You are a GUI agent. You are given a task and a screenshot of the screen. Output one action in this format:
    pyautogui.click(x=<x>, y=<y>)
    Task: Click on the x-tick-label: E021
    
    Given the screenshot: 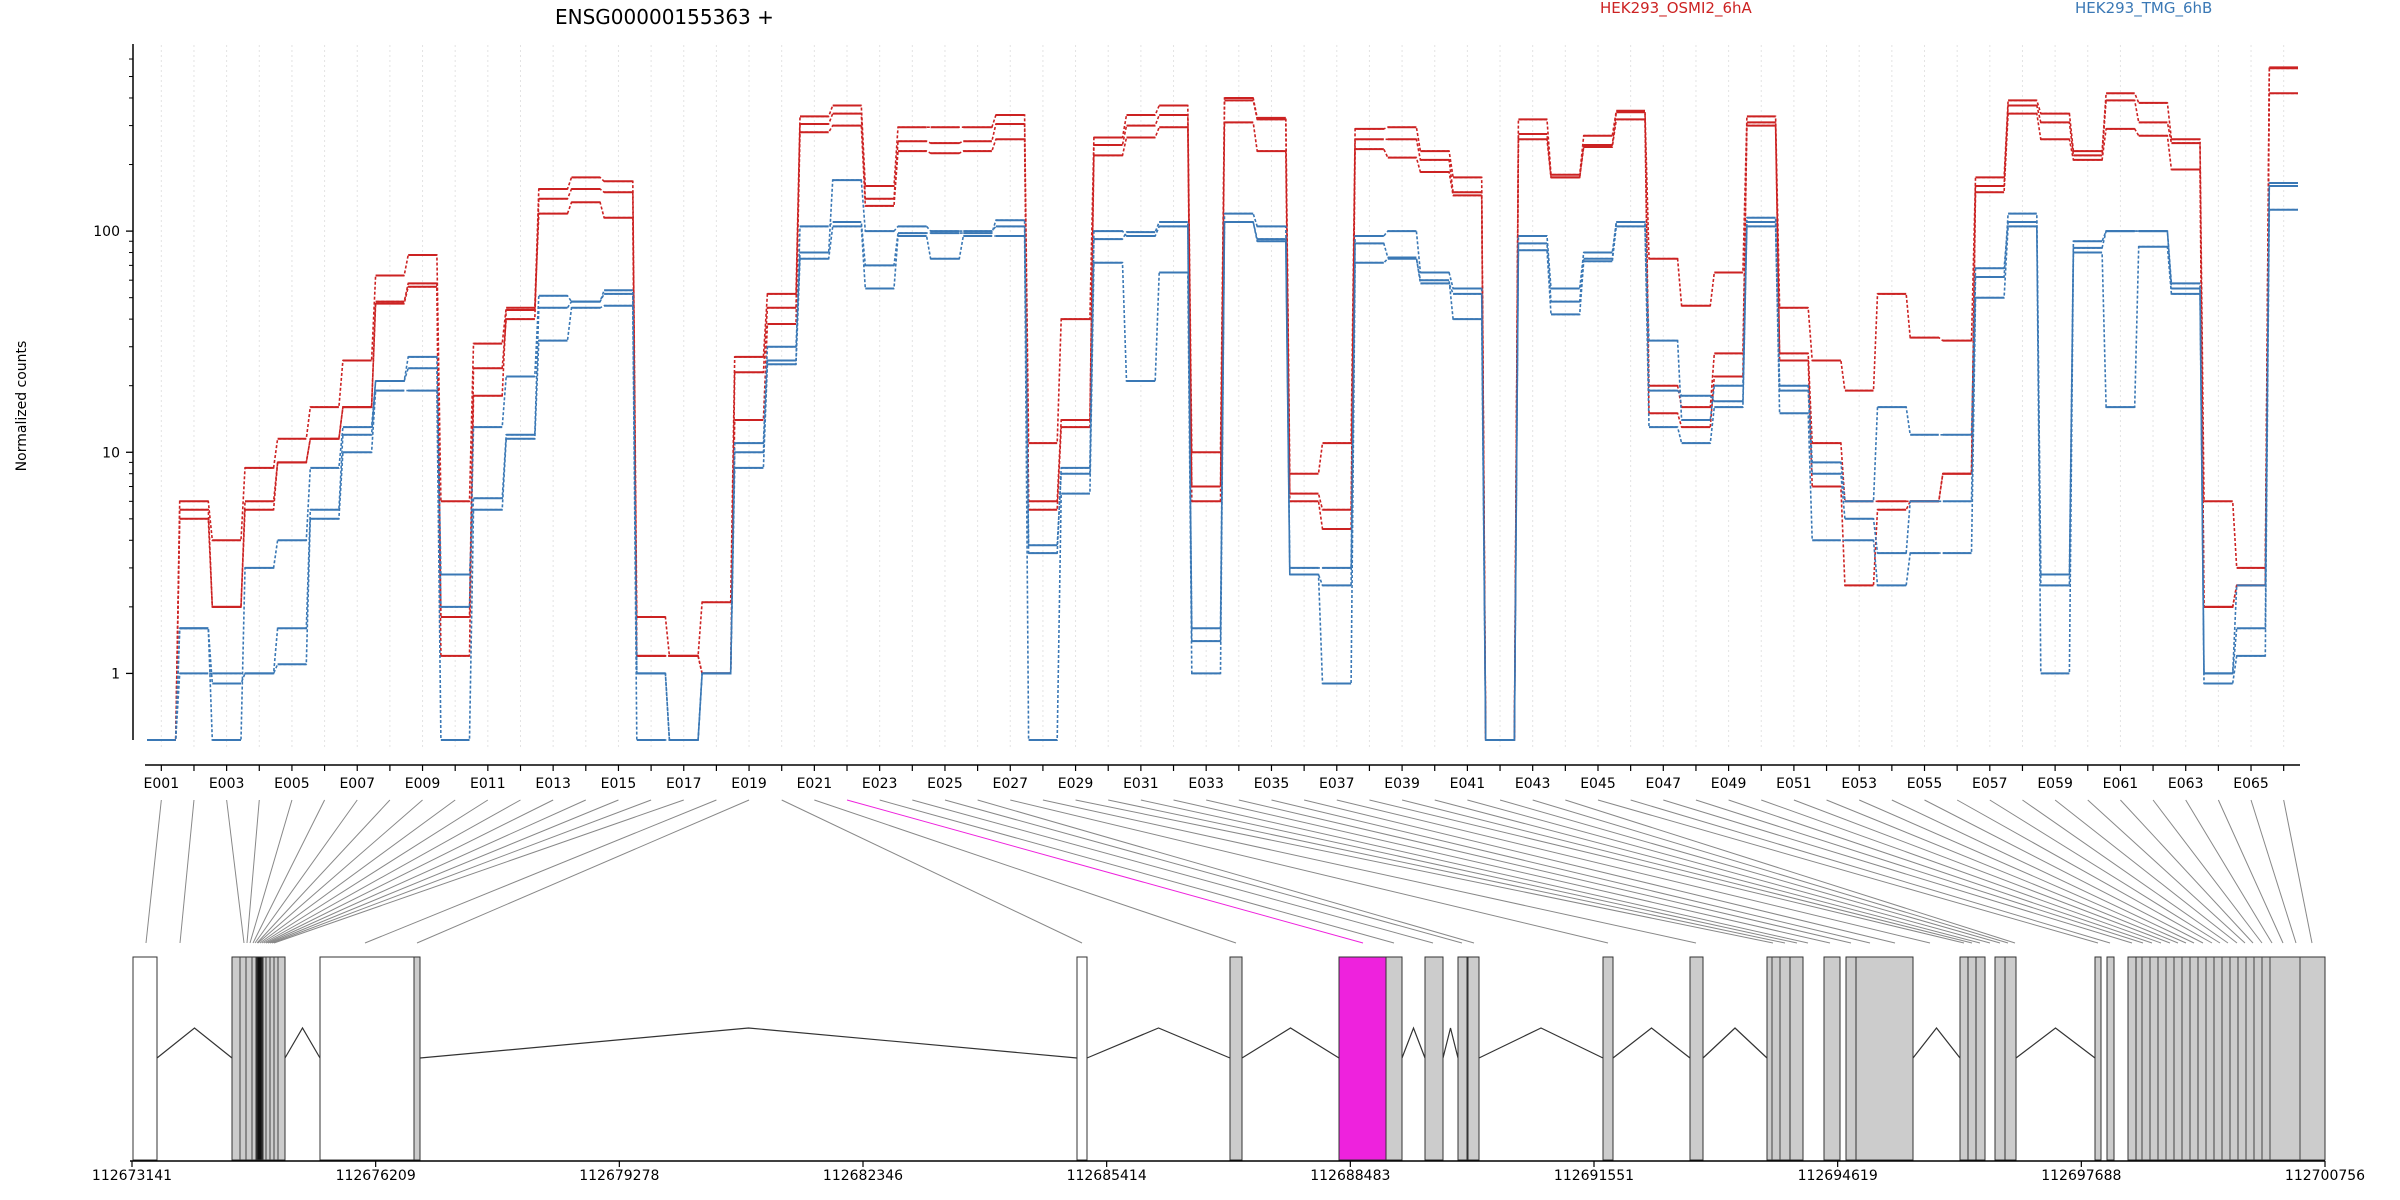 What is the action you would take?
    pyautogui.click(x=815, y=784)
    